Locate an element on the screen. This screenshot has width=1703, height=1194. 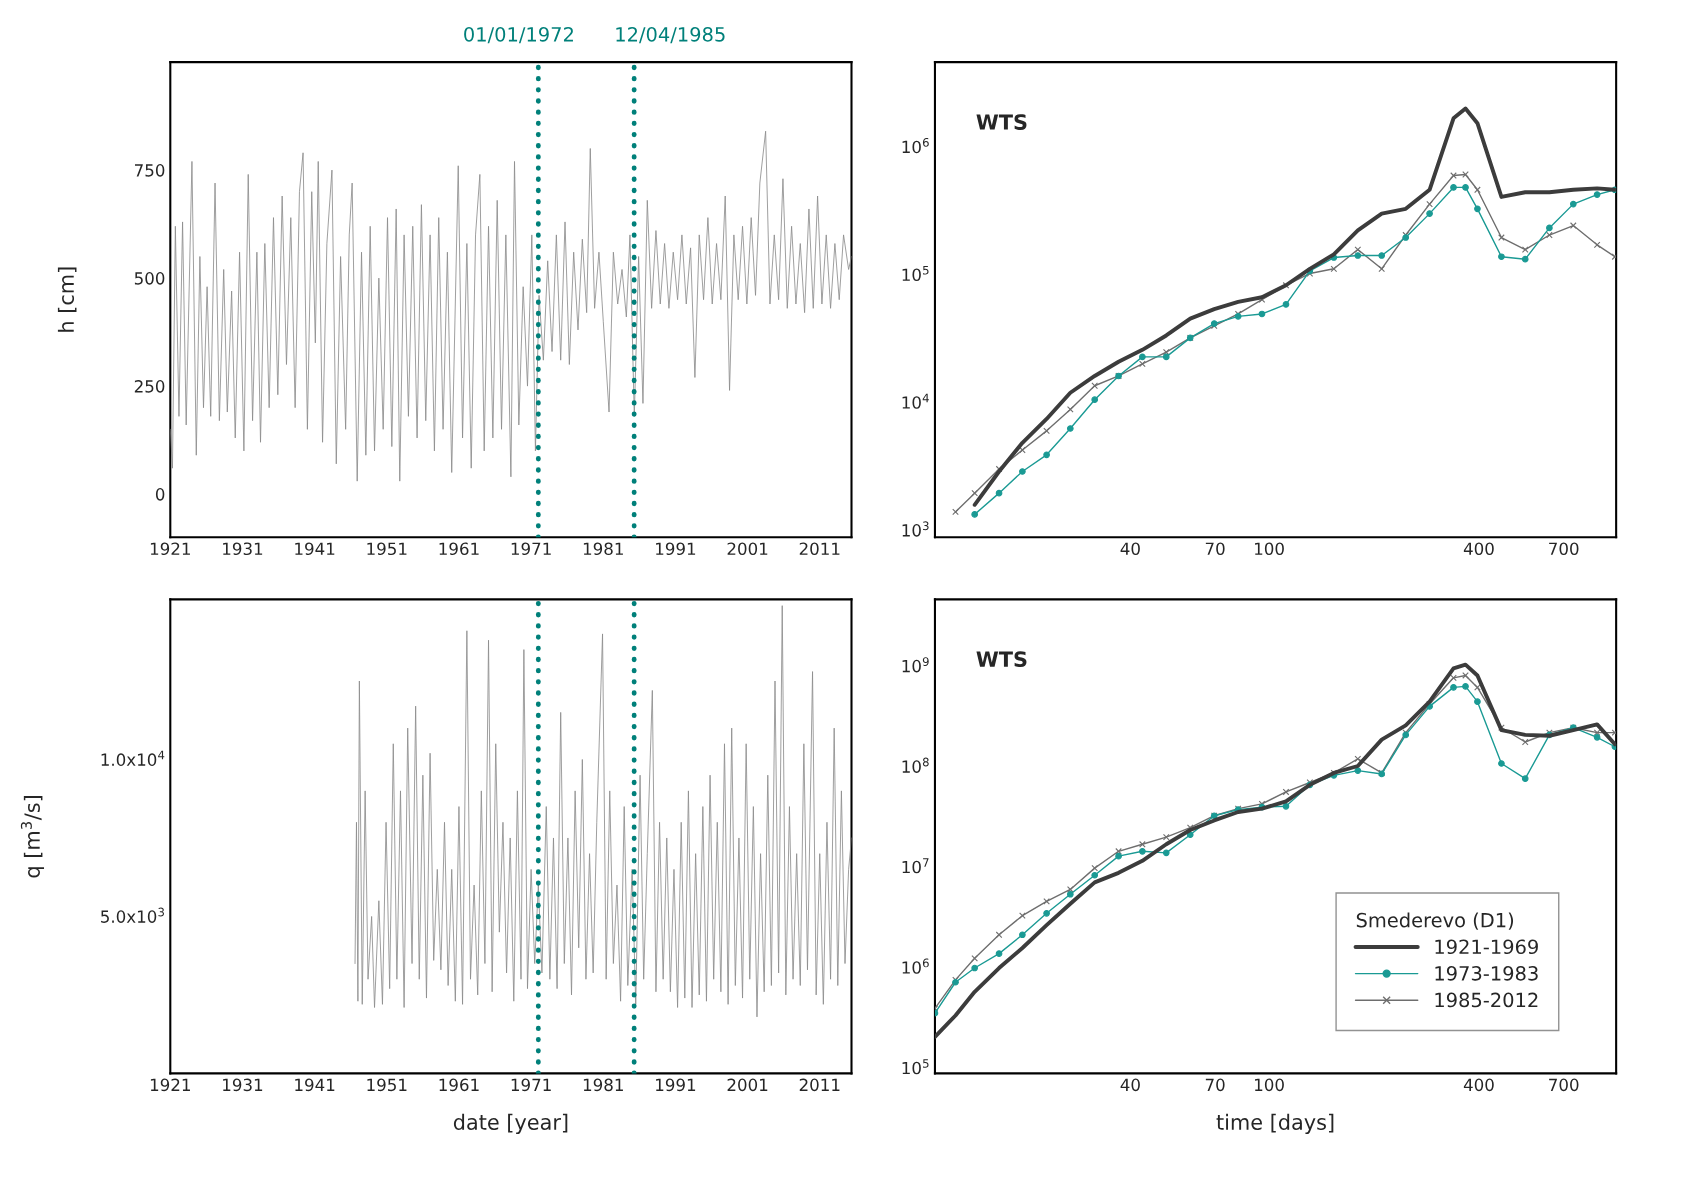
ref-line-label: 01/01/1972 is located at coordinates (518, 35).